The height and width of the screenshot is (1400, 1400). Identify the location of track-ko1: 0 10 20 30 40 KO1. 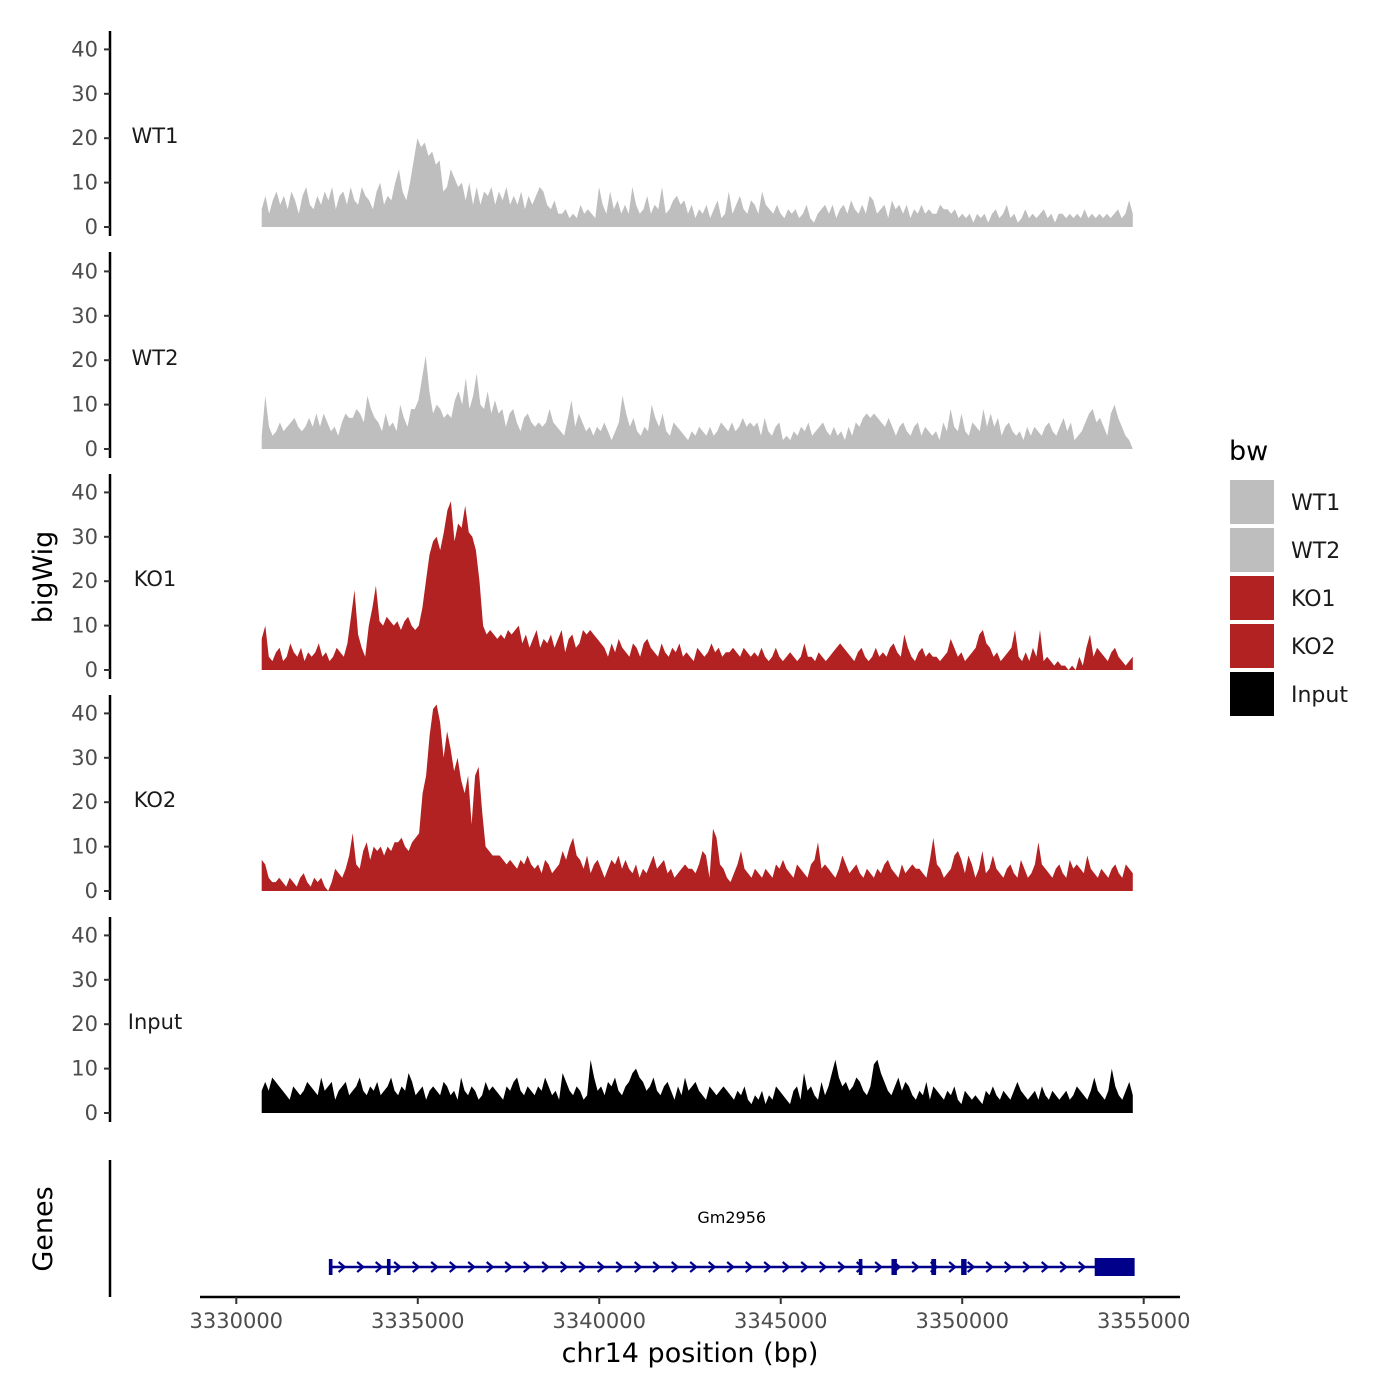
(602, 578).